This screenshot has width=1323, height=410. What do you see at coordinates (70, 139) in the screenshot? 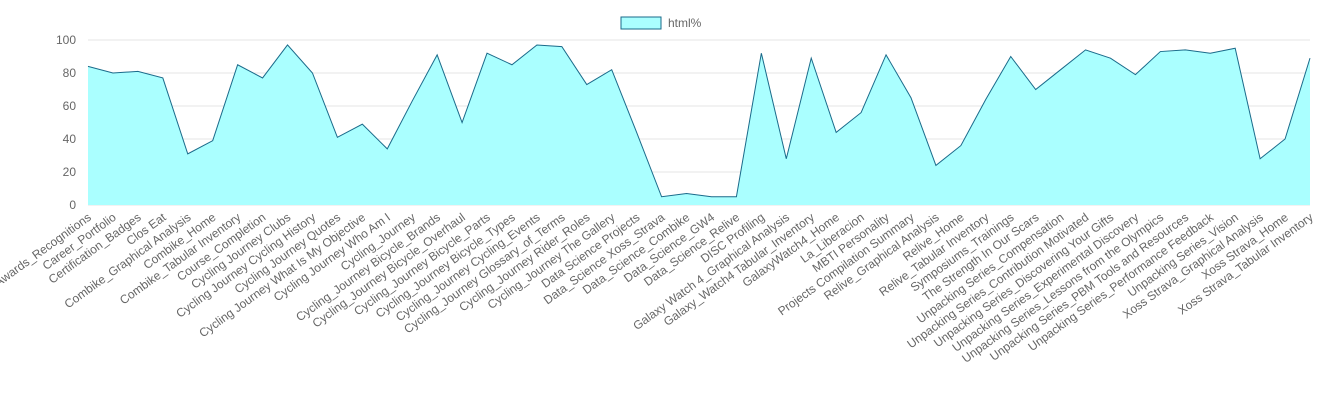
I see `y-tick-label: 40` at bounding box center [70, 139].